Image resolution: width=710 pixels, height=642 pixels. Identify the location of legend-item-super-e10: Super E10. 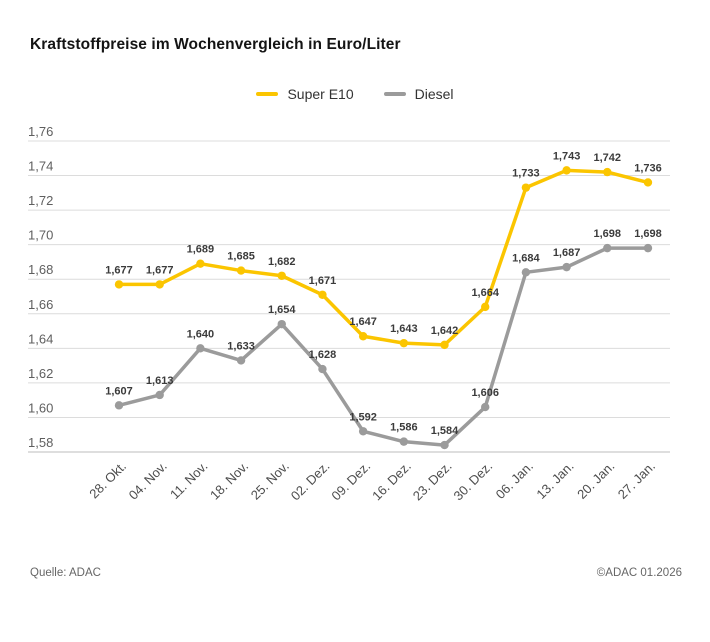
(305, 94).